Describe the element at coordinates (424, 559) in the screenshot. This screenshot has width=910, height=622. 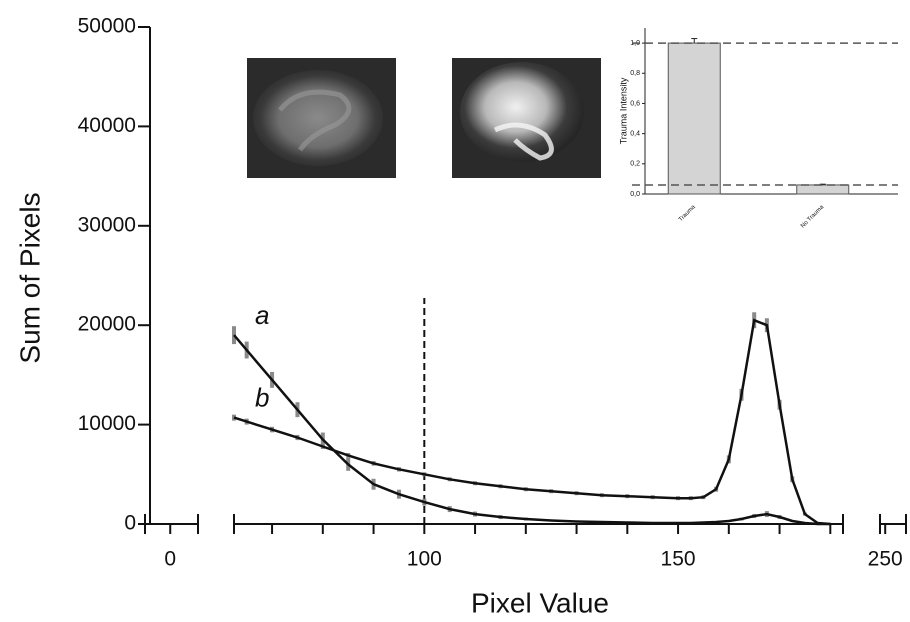
I see `x-tick-label: 100` at that location.